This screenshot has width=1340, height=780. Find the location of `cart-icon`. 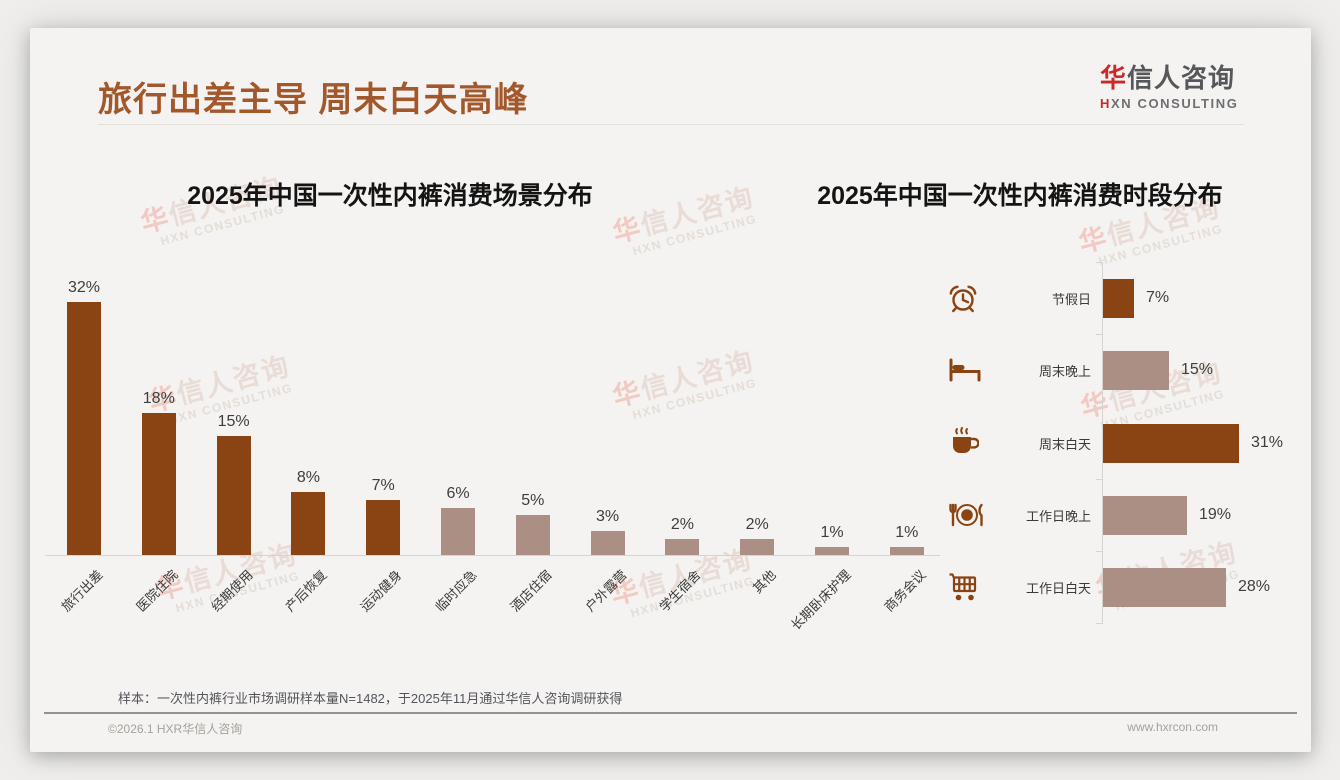

cart-icon is located at coordinates (969, 587).